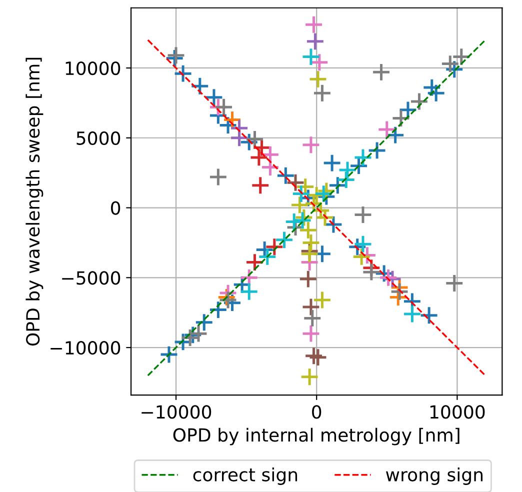  I want to click on x-tick-label: 0, so click(317, 412).